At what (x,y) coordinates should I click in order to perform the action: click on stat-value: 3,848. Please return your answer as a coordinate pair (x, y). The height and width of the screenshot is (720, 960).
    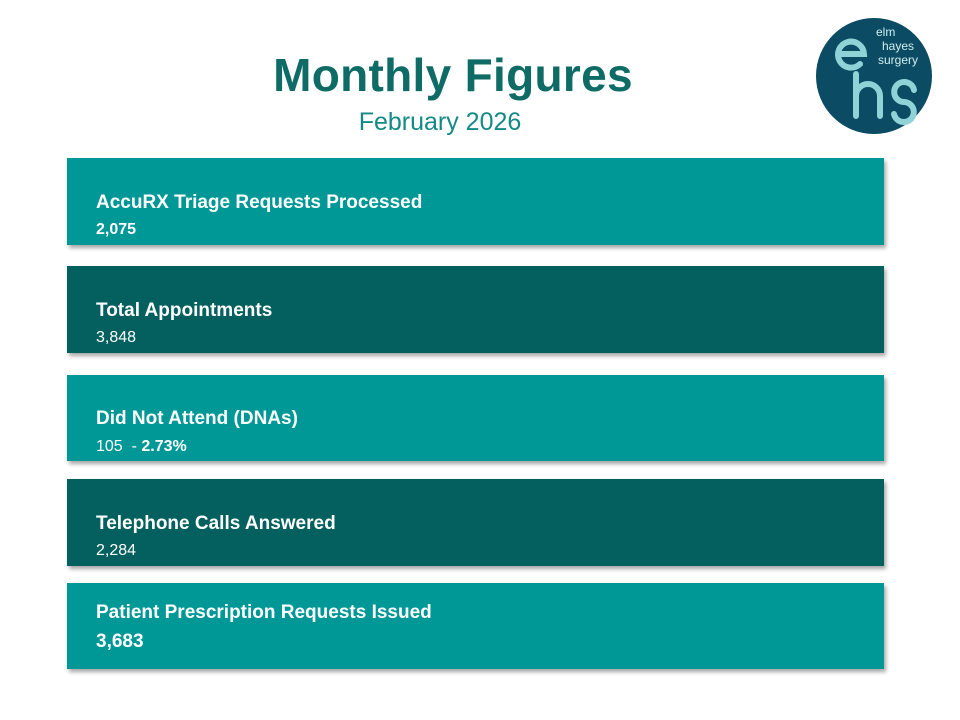
    Looking at the image, I should click on (116, 337).